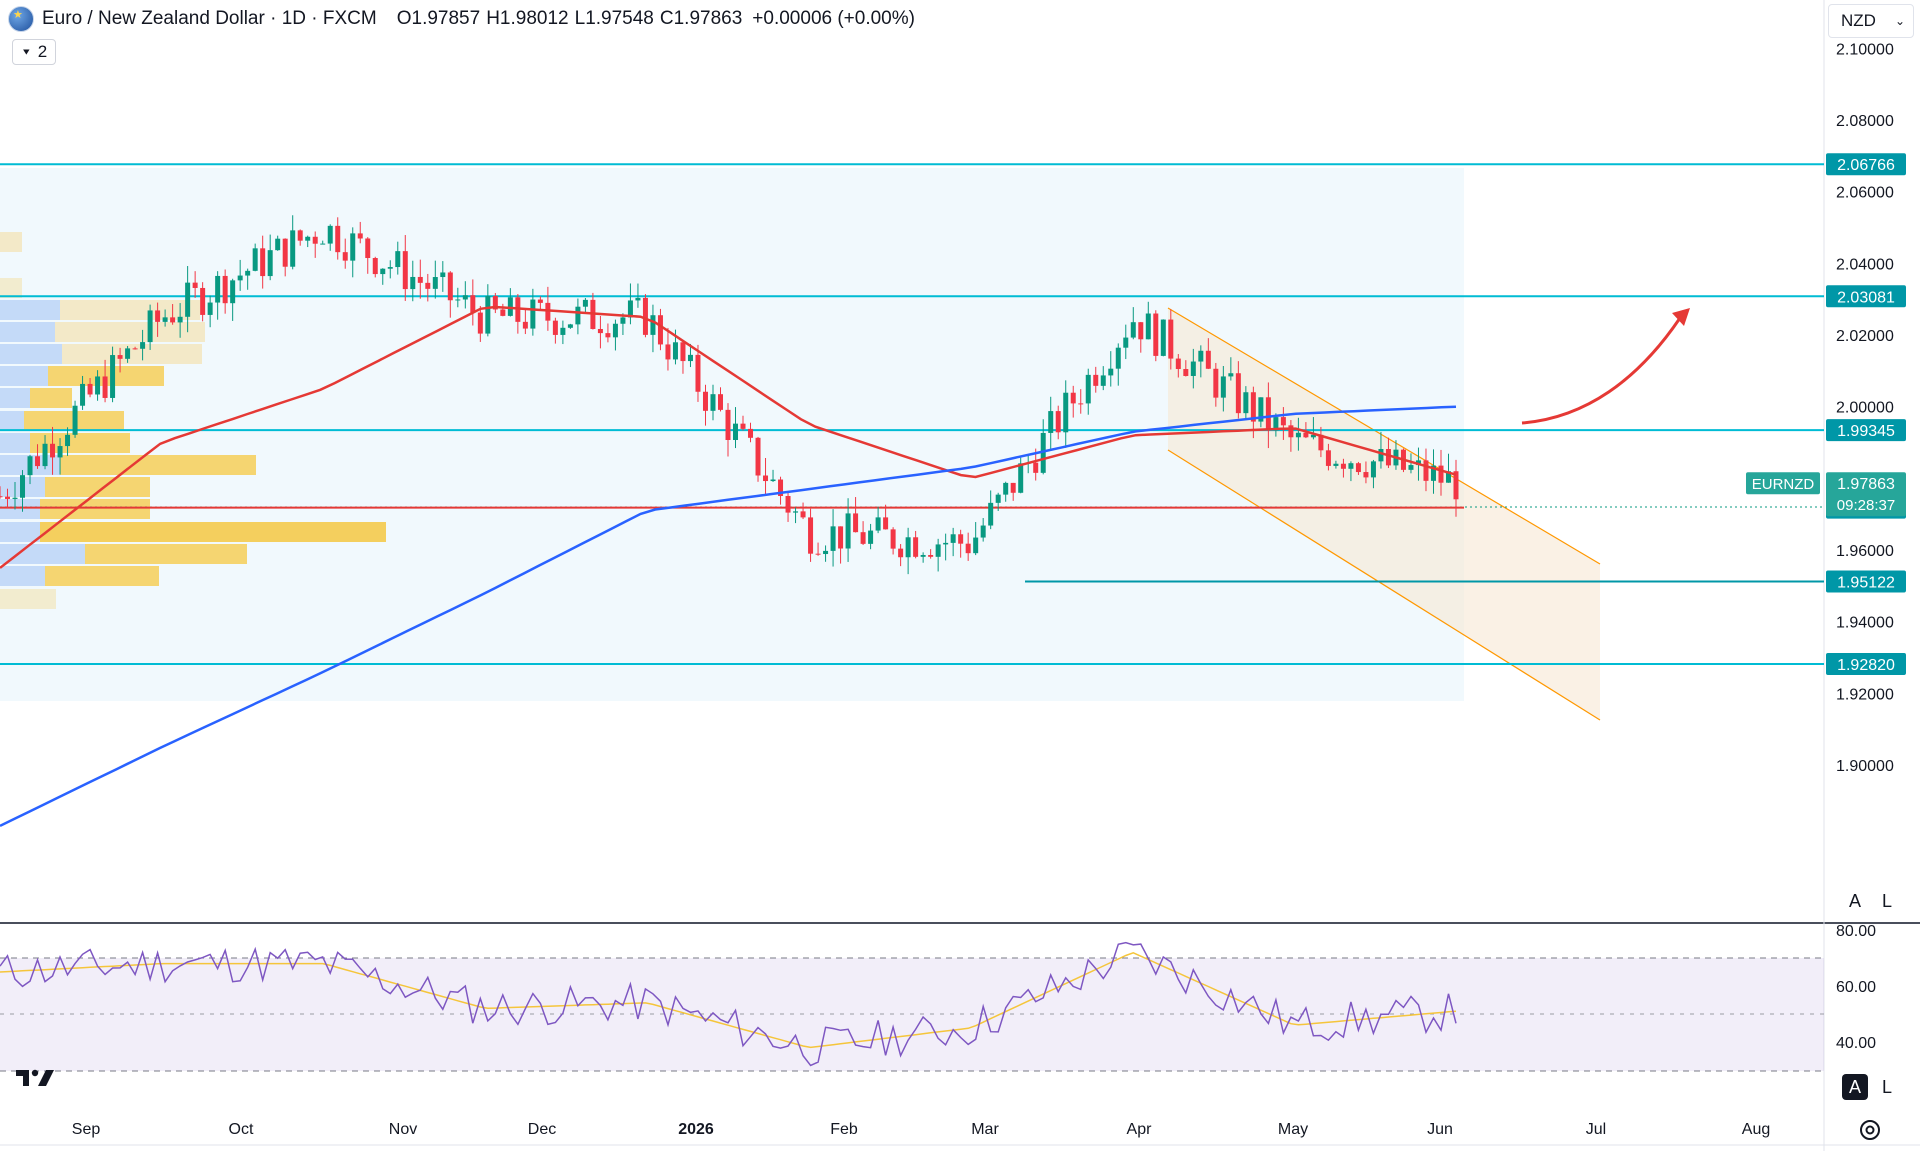 This screenshot has height=1151, width=1920. I want to click on symbol-title: Euro / New Zealand Dollar · 1D · FXCM, so click(209, 18).